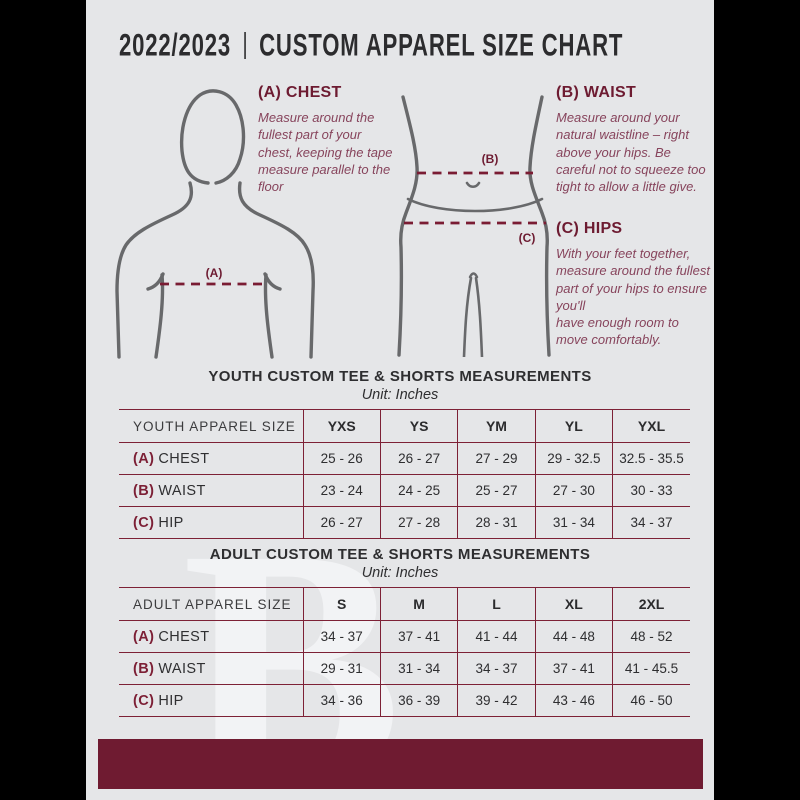  Describe the element at coordinates (272, 281) in the screenshot. I see `figure-right-armpit` at that location.